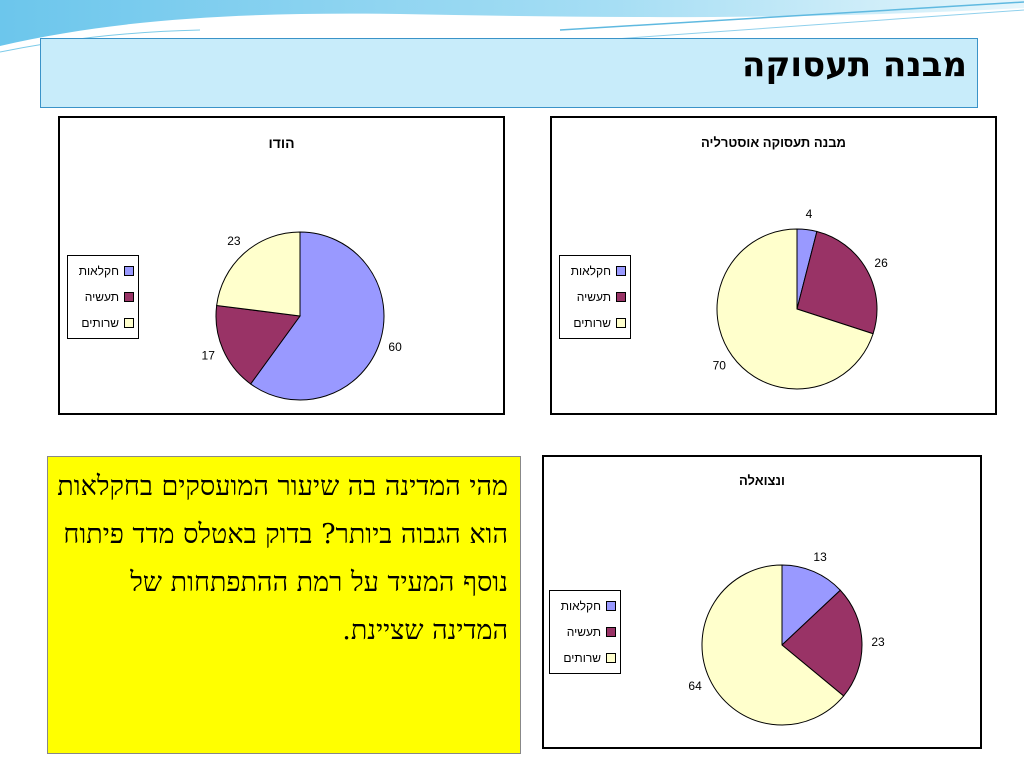 Image resolution: width=1024 pixels, height=768 pixels. I want to click on india-pie-svg: הודו 60 17 23, so click(302, 268).